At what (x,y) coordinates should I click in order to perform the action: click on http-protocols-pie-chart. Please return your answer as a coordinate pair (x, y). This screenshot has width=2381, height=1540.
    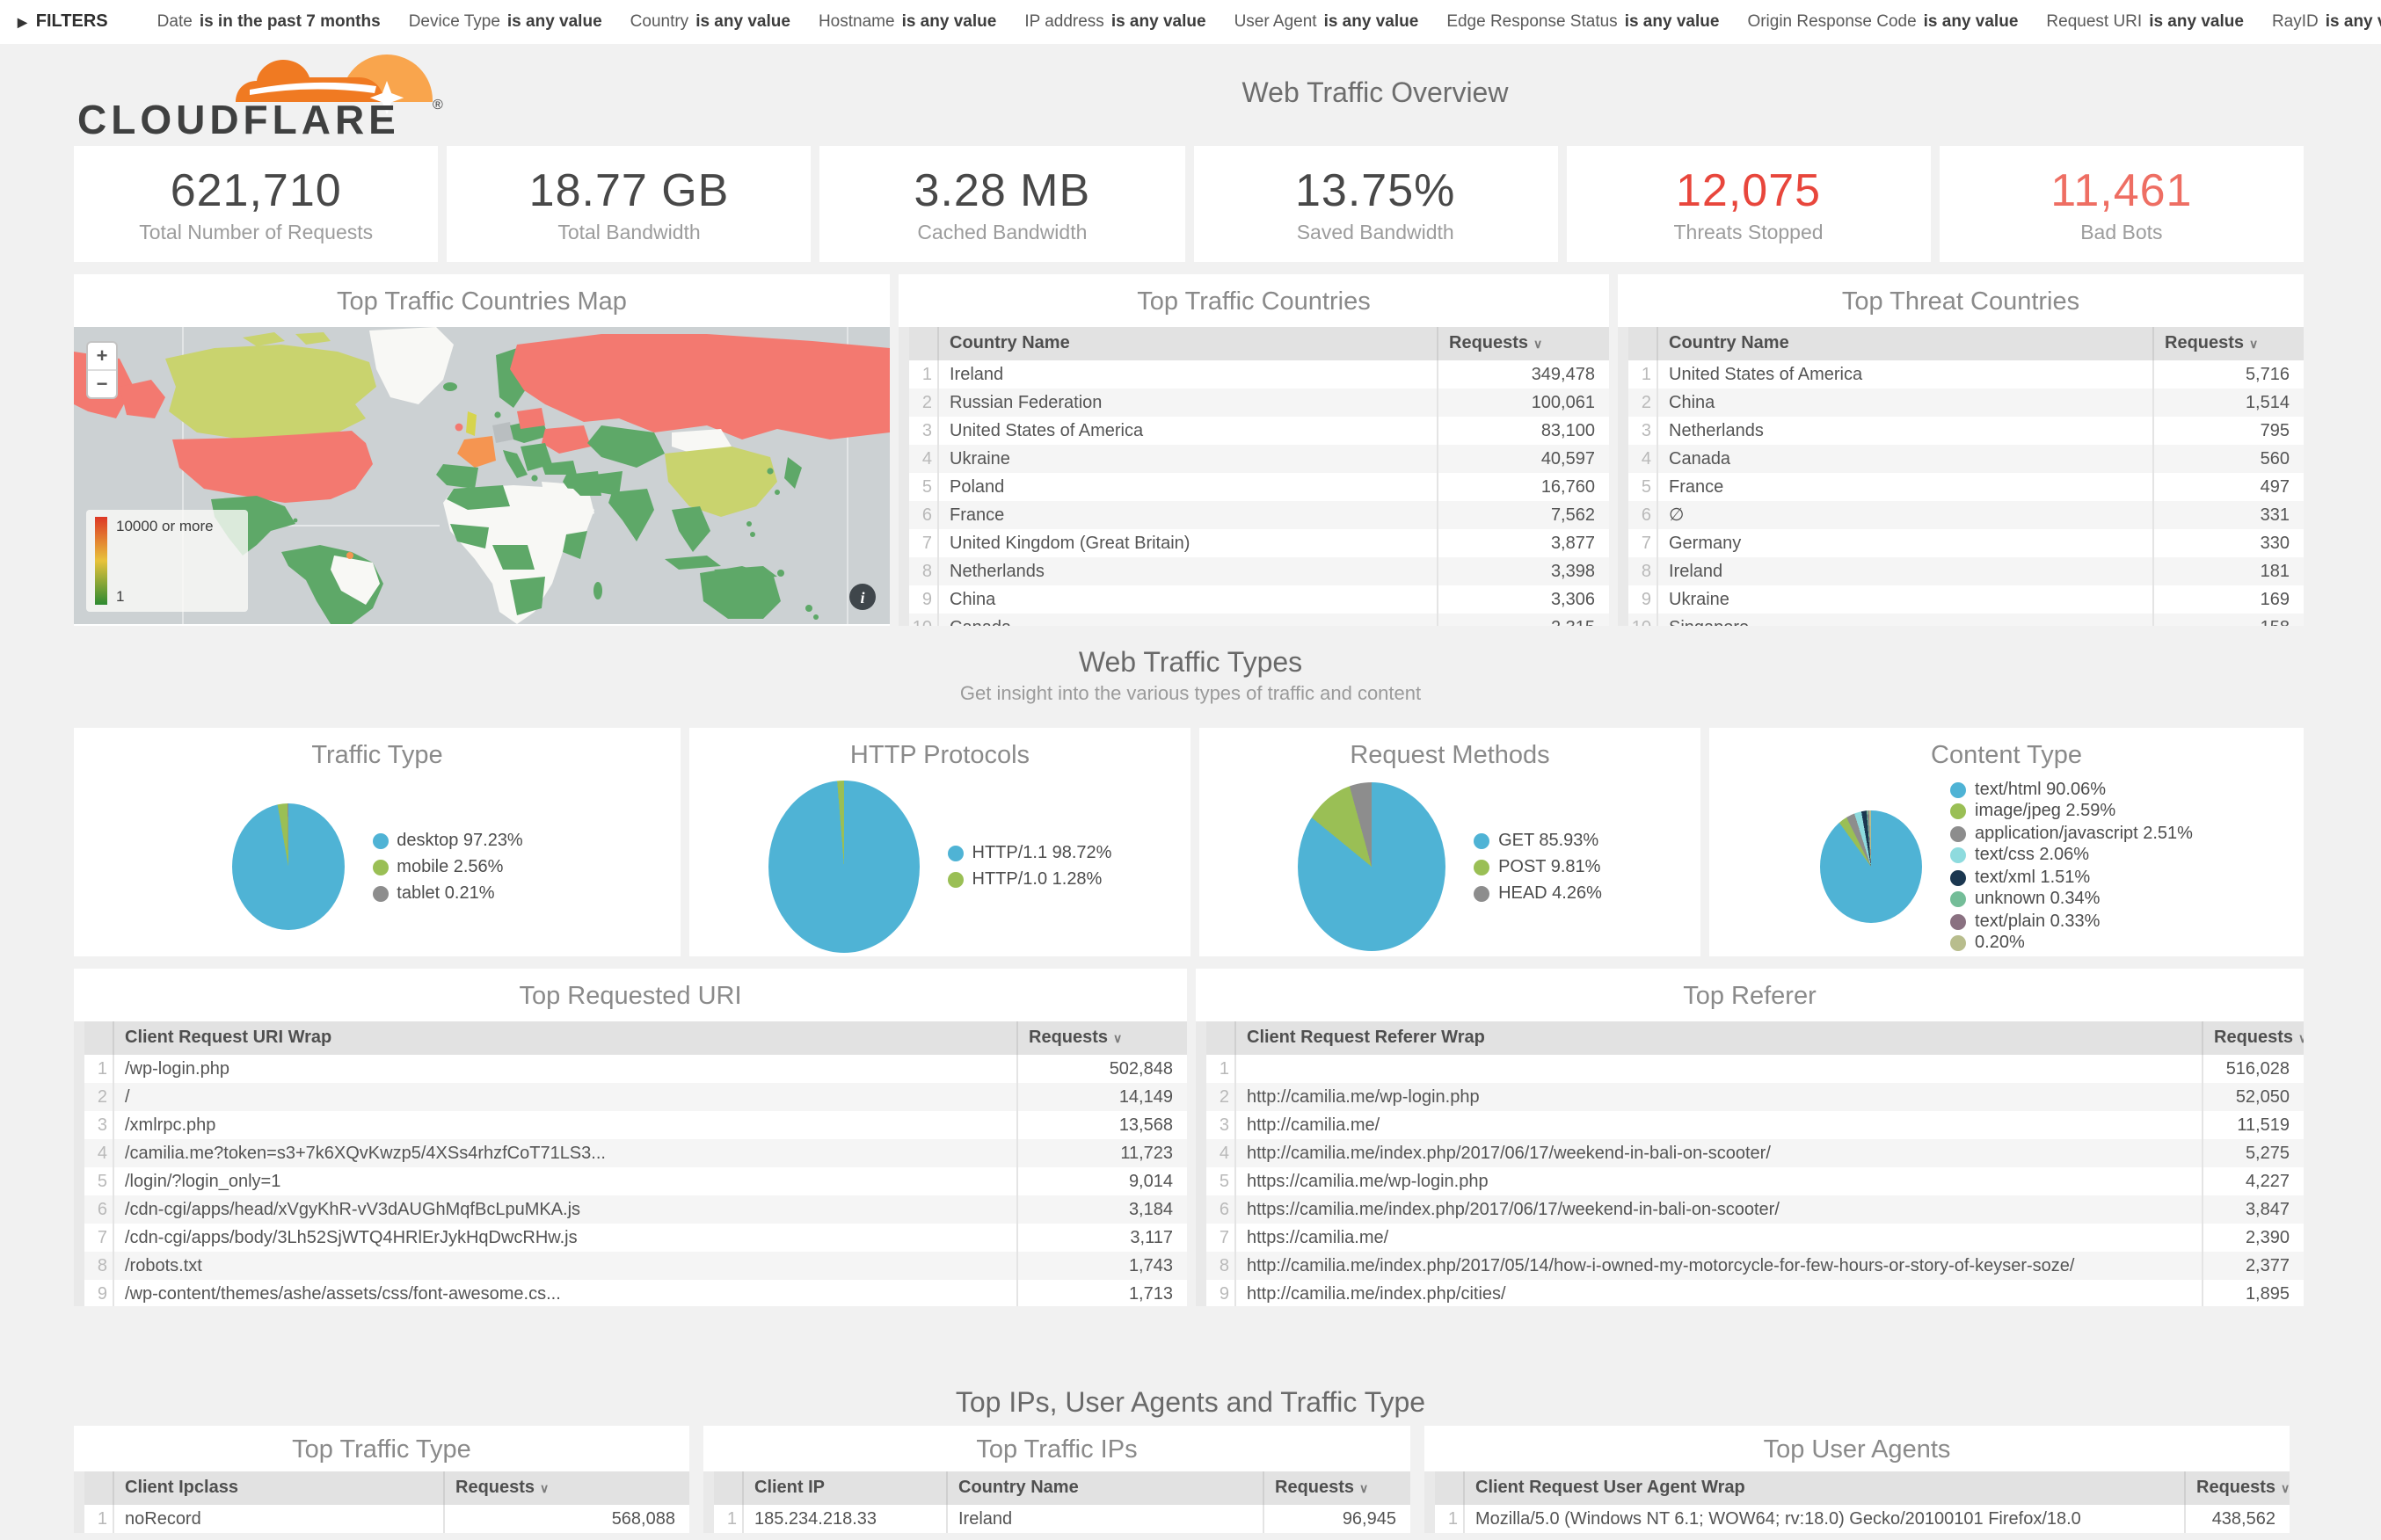
    Looking at the image, I should click on (844, 867).